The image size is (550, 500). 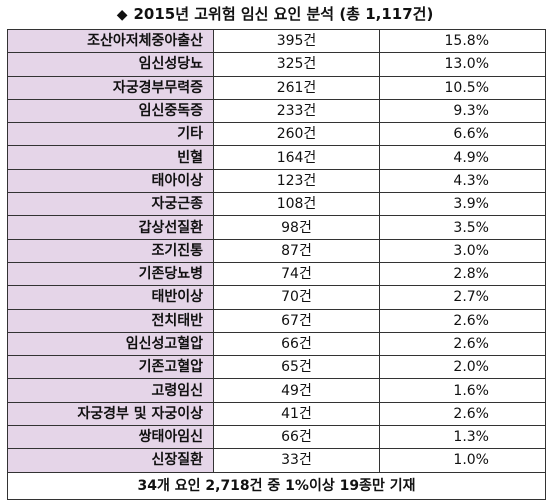 What do you see at coordinates (110, 320) in the screenshot?
I see `factor-cell: 전치태반` at bounding box center [110, 320].